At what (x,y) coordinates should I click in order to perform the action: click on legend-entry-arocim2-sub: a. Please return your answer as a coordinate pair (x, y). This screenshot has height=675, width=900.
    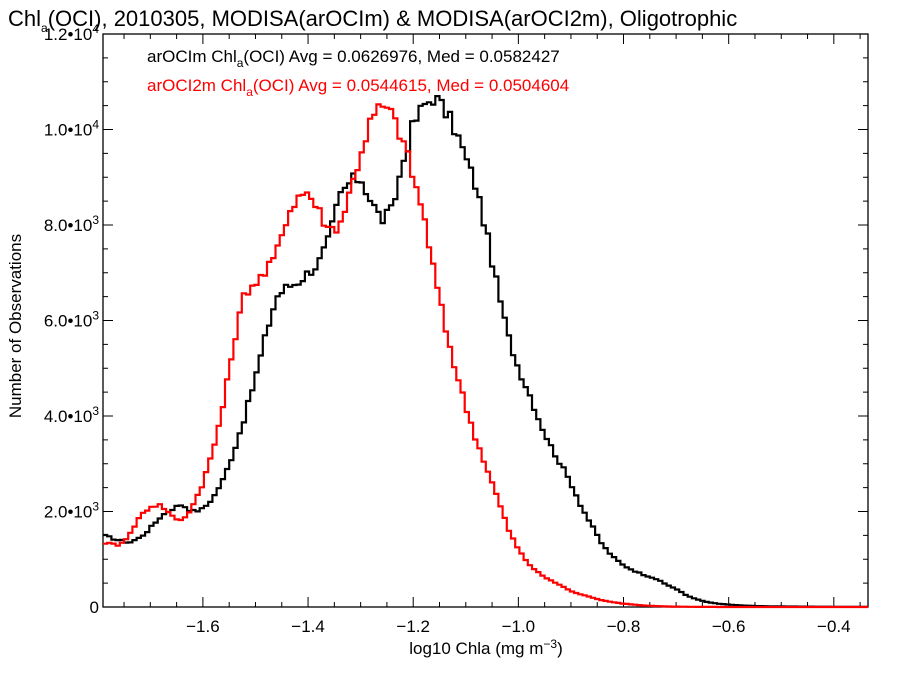
    Looking at the image, I should click on (249, 92).